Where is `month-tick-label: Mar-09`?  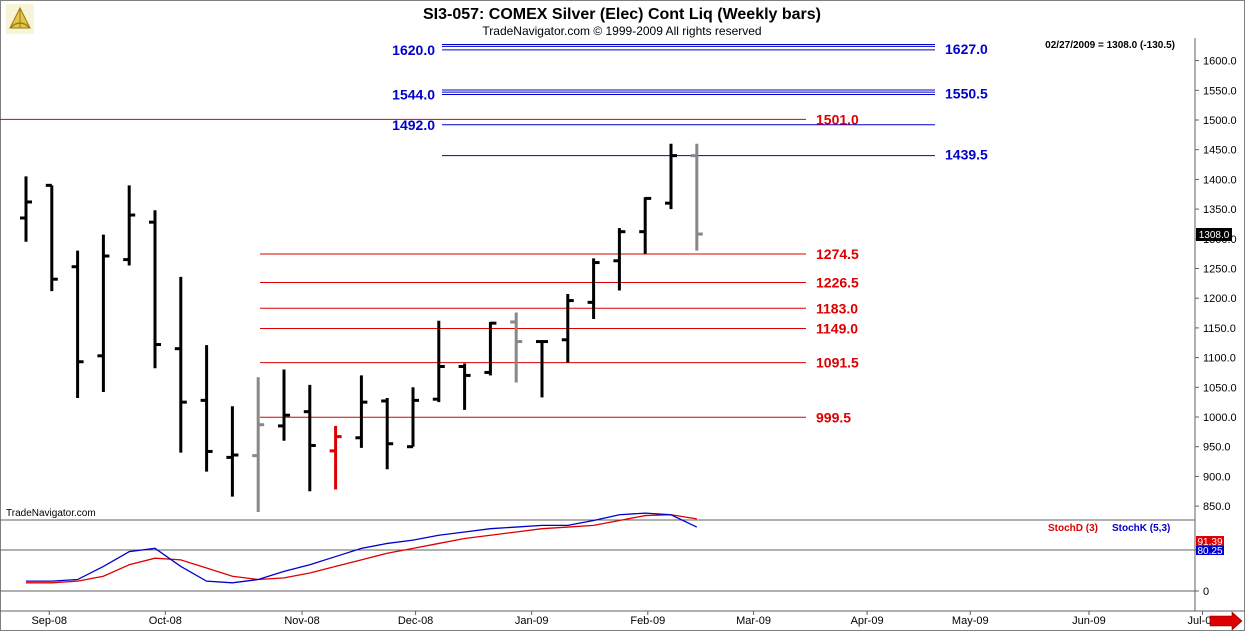
month-tick-label: Mar-09 is located at coordinates (753, 621).